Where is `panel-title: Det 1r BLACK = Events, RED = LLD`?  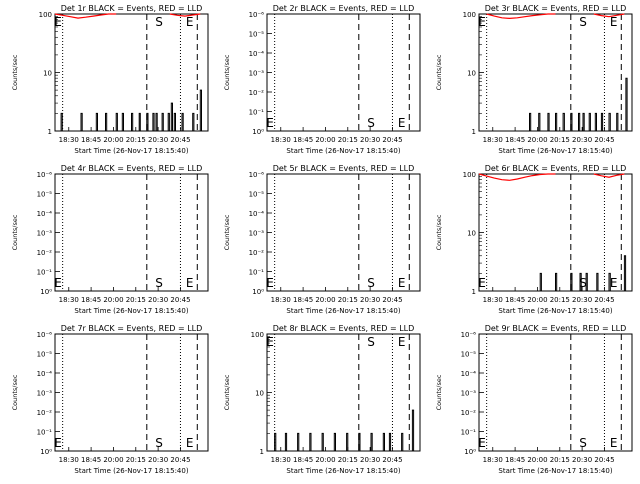
panel-title: Det 1r BLACK = Events, RED = LLD is located at coordinates (132, 8).